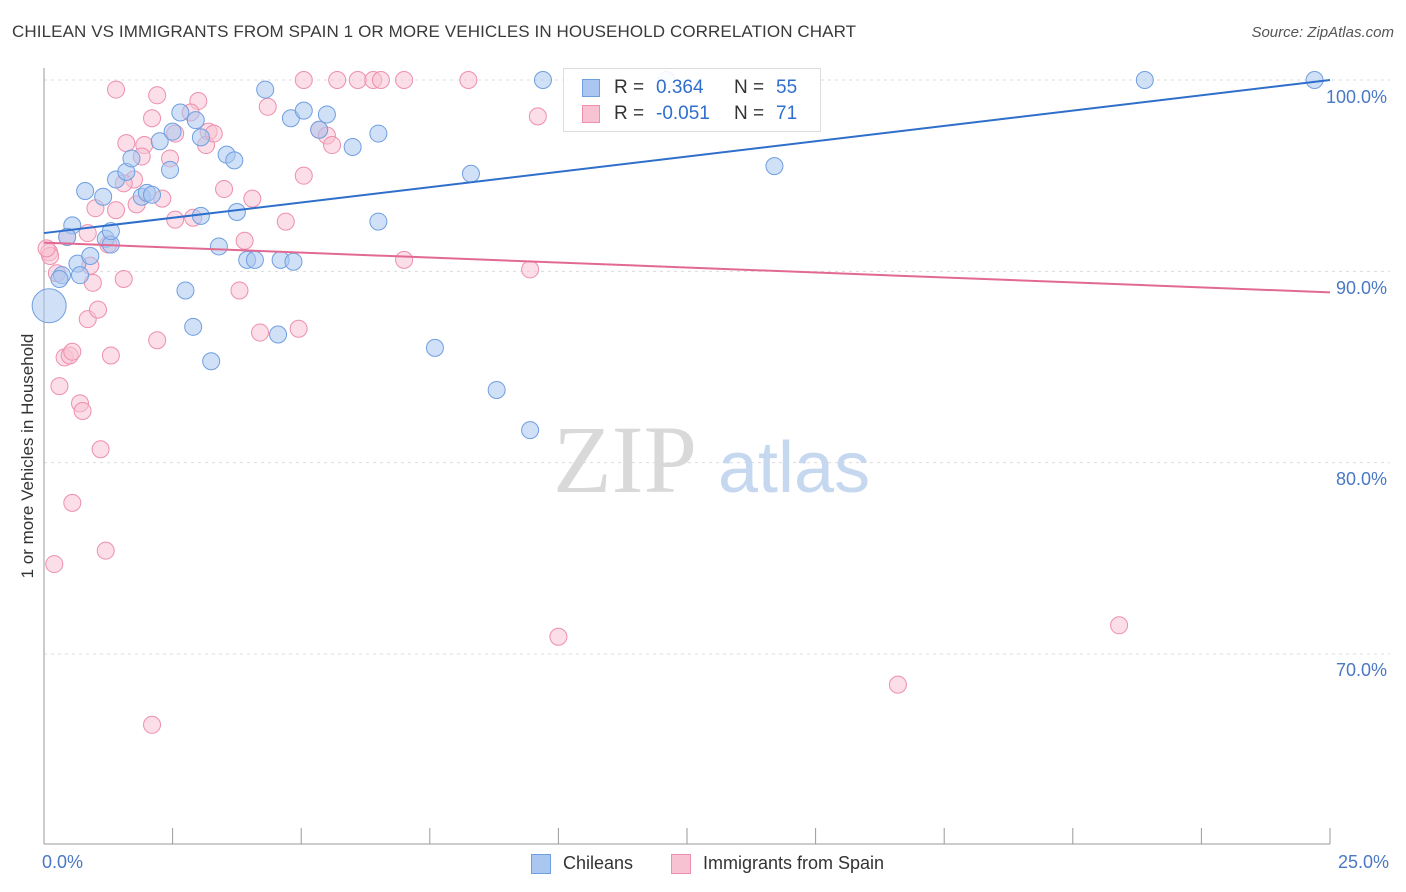 The image size is (1406, 892). Describe the element at coordinates (794, 468) in the screenshot. I see `watermark-atlas: atlas` at that location.